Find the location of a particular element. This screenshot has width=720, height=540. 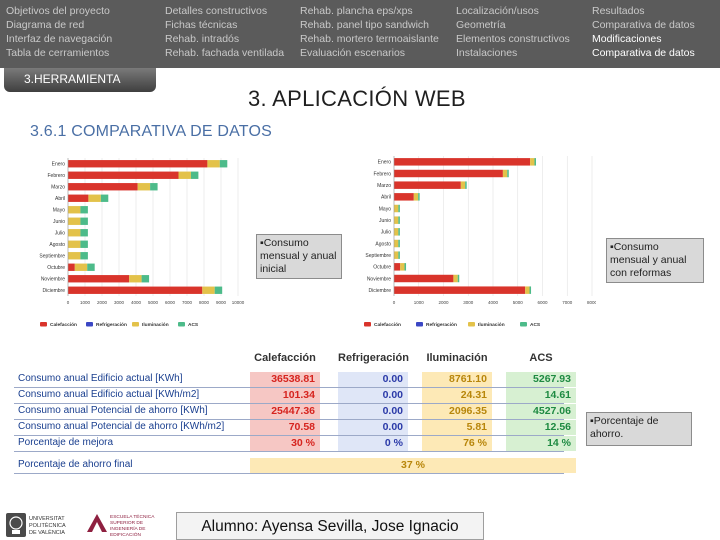

page-title: 3. APLICACIÓN WEB is located at coordinates (357, 98).